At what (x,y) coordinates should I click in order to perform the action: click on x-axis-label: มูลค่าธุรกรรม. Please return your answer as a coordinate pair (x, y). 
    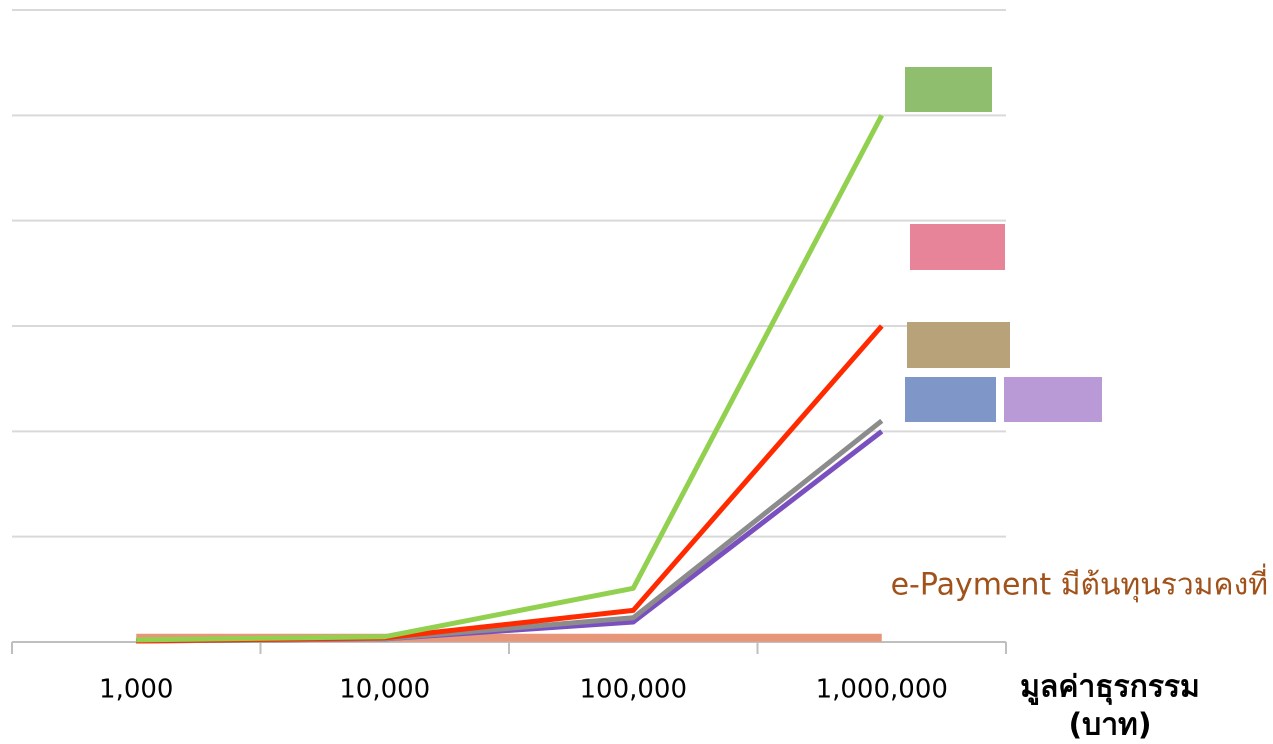
    Looking at the image, I should click on (1110, 688).